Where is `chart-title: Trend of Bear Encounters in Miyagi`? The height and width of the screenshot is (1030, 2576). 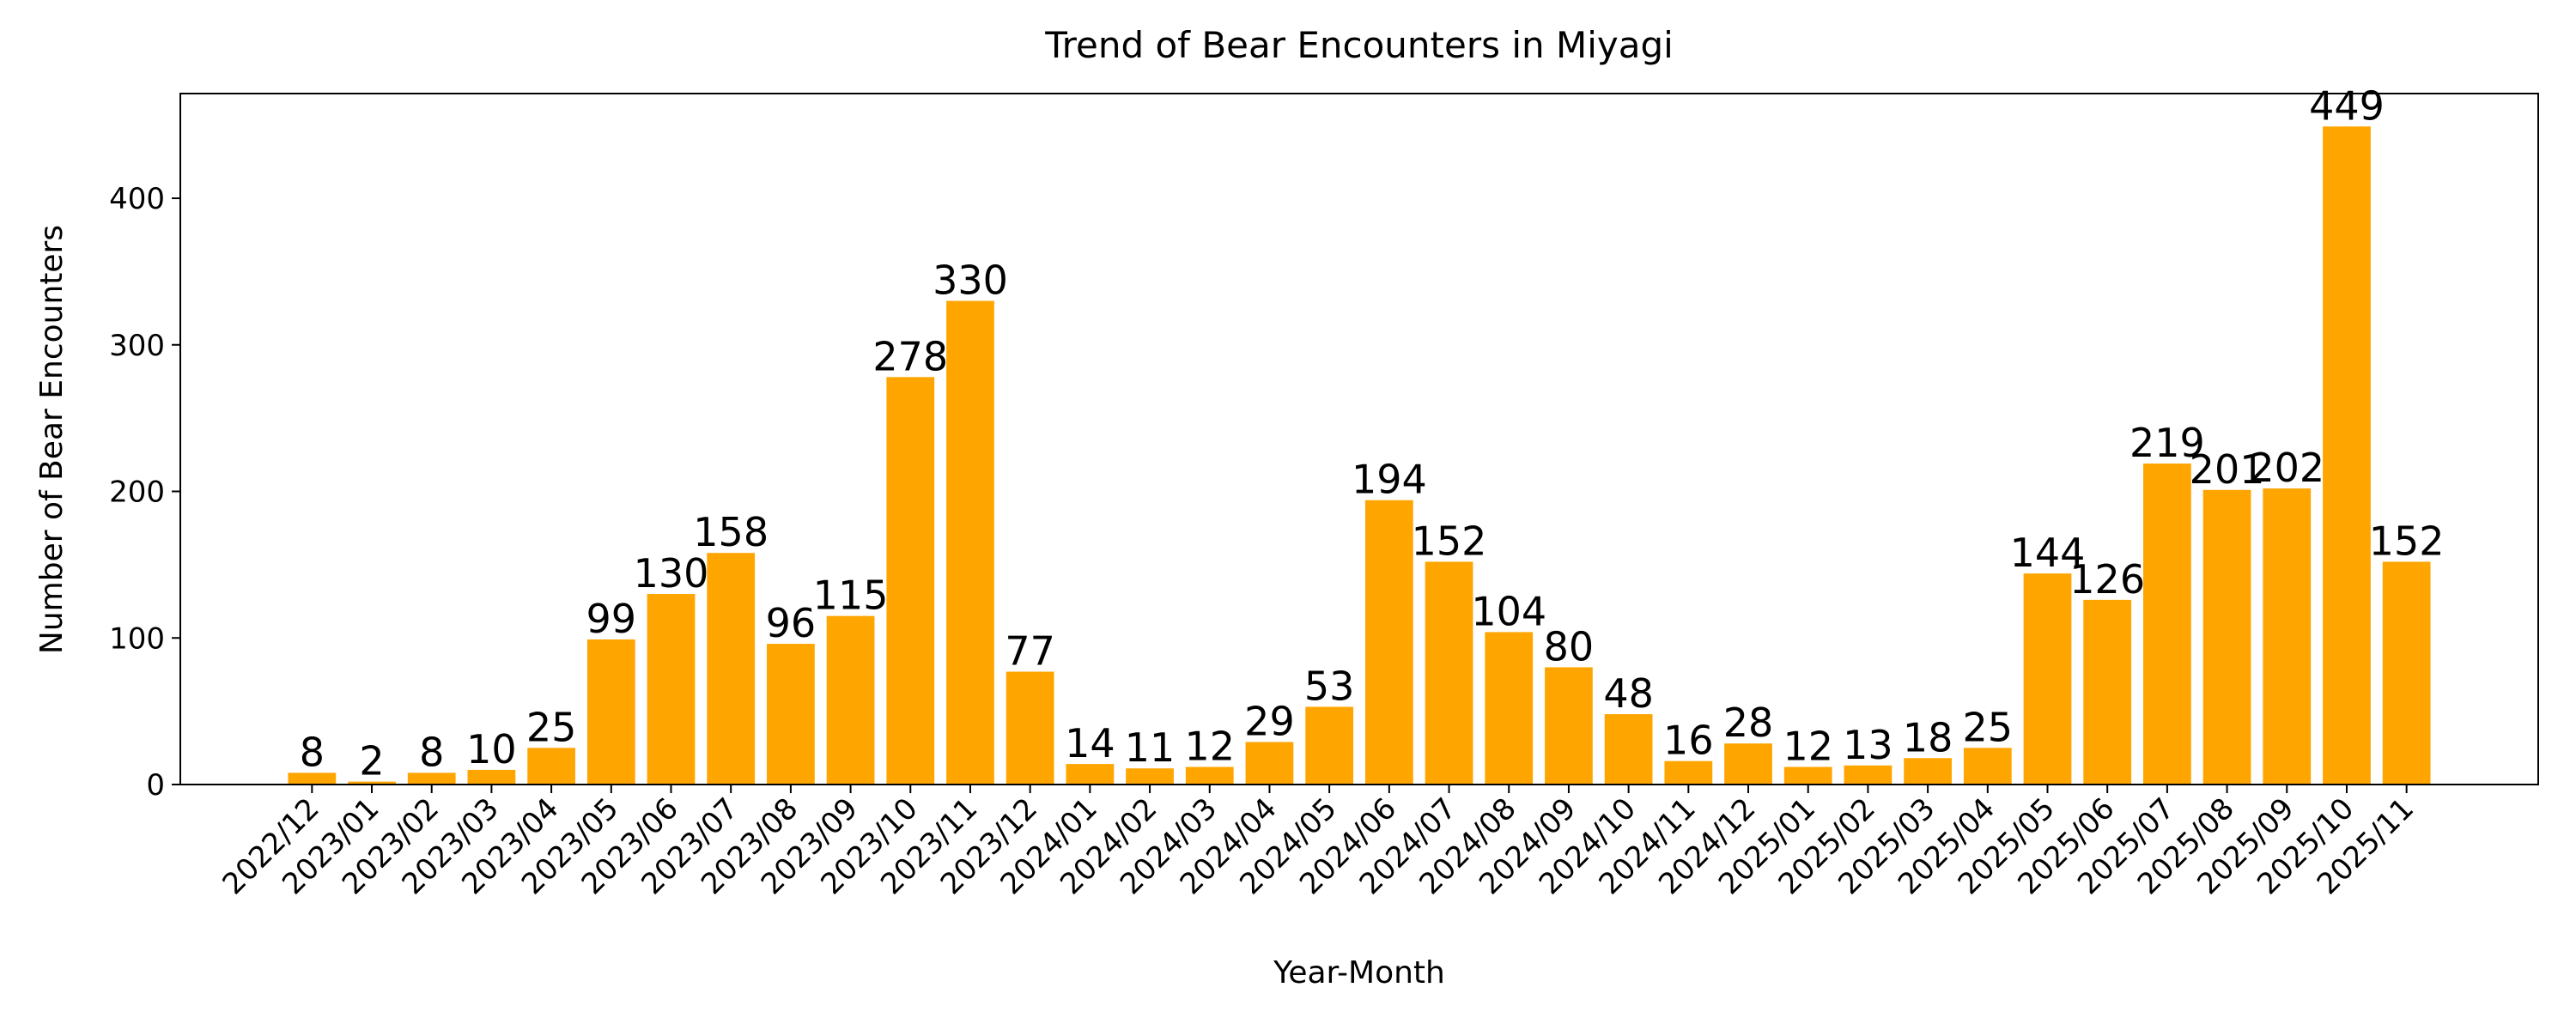
chart-title: Trend of Bear Encounters in Miyagi is located at coordinates (1359, 45).